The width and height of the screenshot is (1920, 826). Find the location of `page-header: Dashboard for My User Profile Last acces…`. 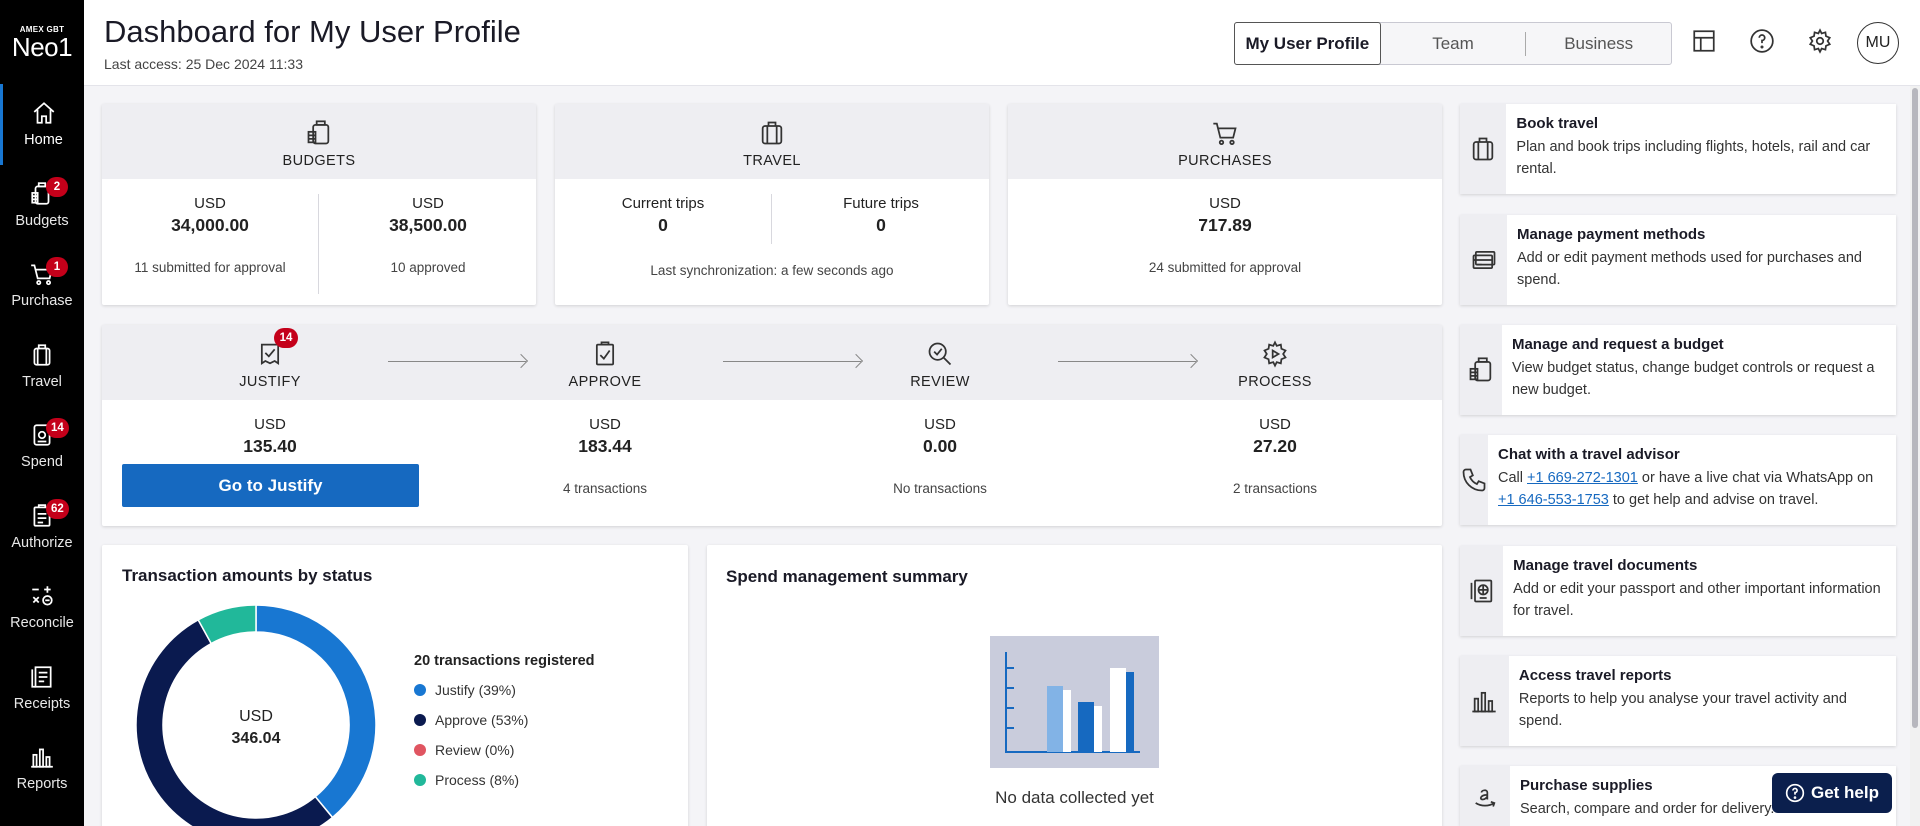

page-header: Dashboard for My User Profile Last acces… is located at coordinates (1002, 43).